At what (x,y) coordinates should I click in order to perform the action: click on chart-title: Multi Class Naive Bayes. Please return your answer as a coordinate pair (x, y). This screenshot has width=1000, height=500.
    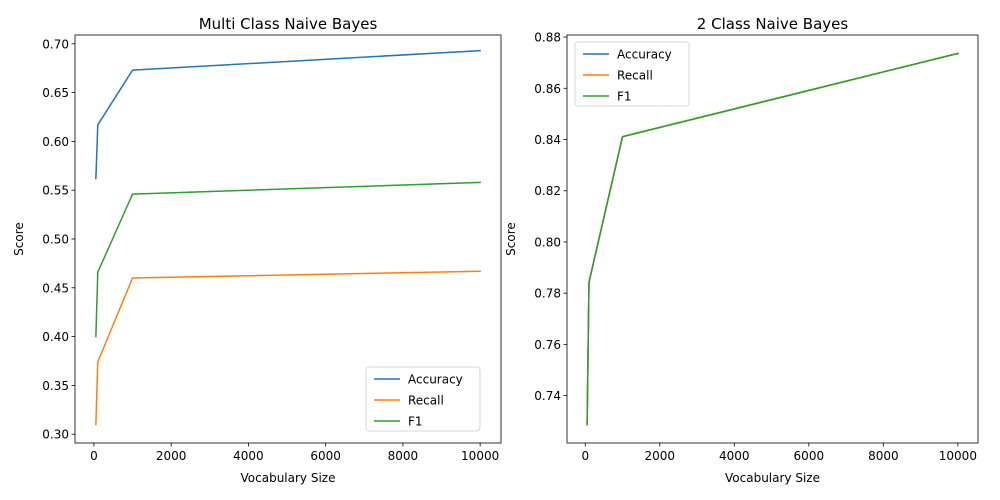
    Looking at the image, I should click on (288, 24).